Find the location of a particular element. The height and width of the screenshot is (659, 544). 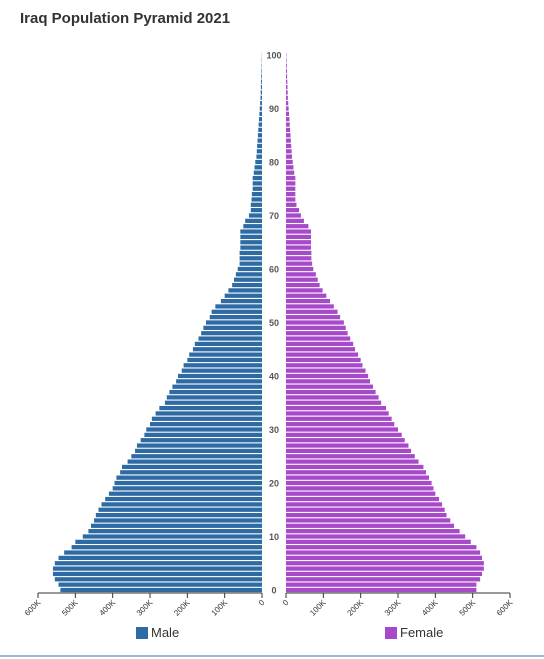

male-x-tick-label: 0 is located at coordinates (262, 603).